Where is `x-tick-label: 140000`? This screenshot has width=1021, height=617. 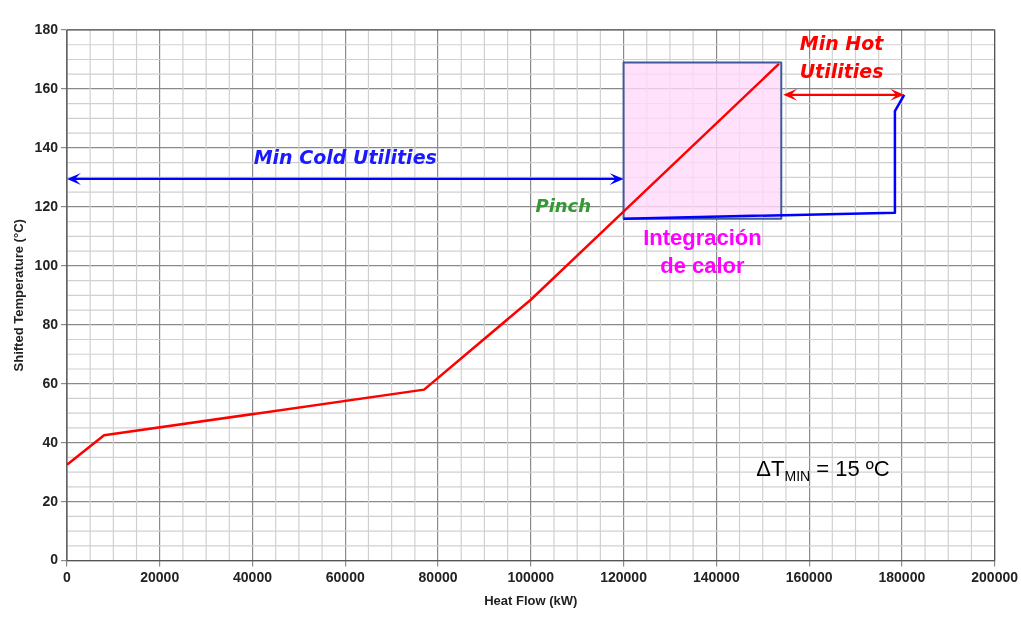
x-tick-label: 140000 is located at coordinates (716, 576).